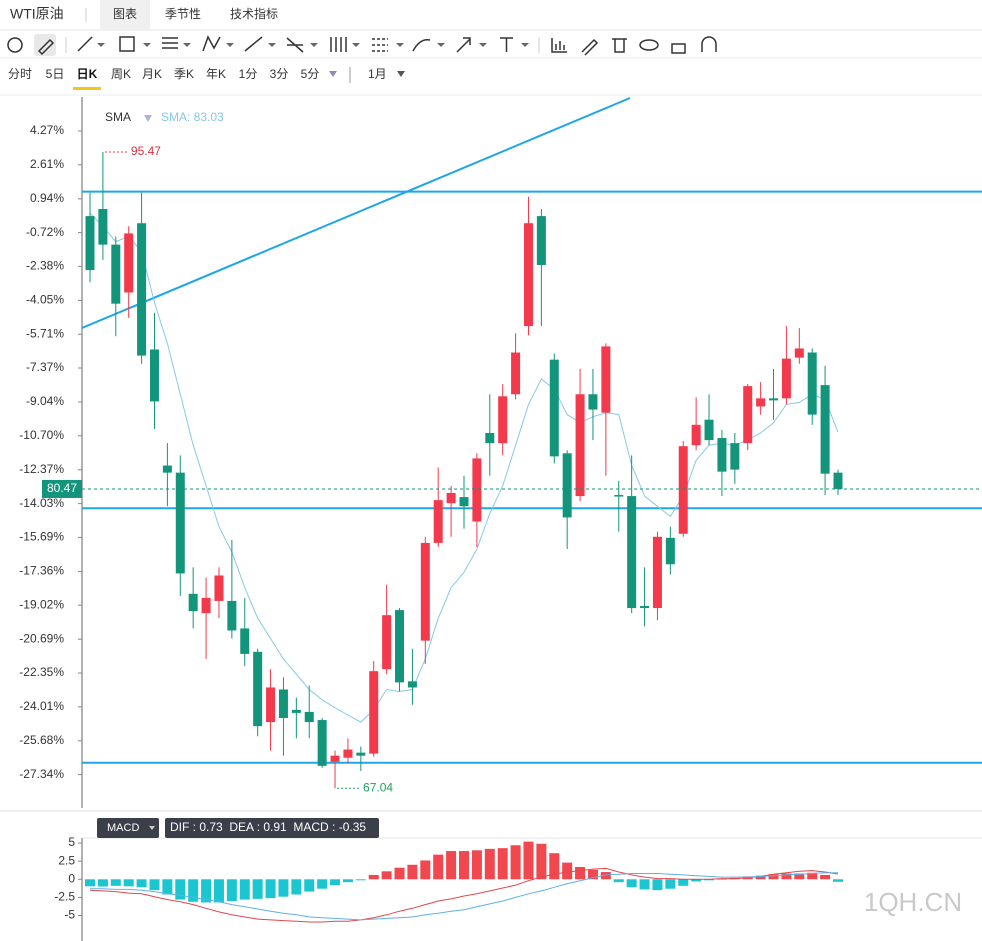 This screenshot has width=982, height=941. I want to click on tab: 季节性, so click(183, 14).